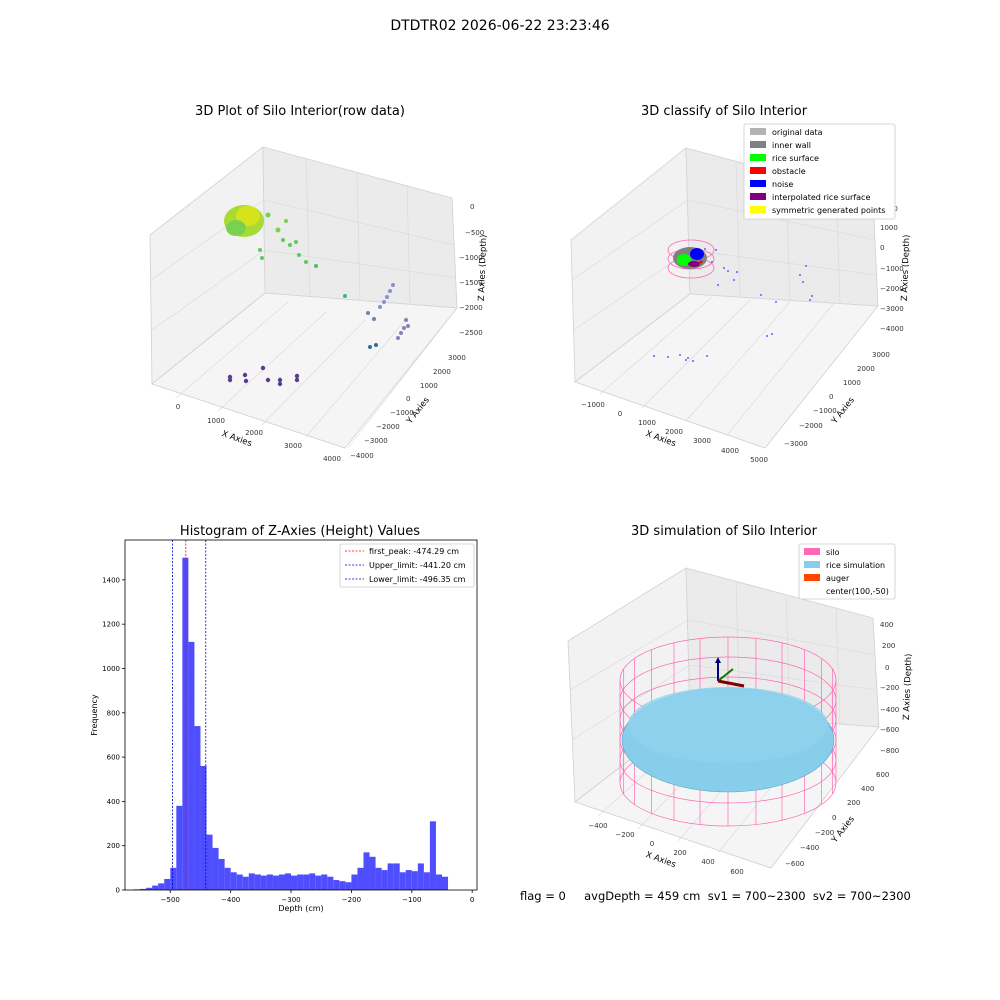 This screenshot has height=1000, width=1000. I want to click on panel4-ztick: 200, so click(888, 646).